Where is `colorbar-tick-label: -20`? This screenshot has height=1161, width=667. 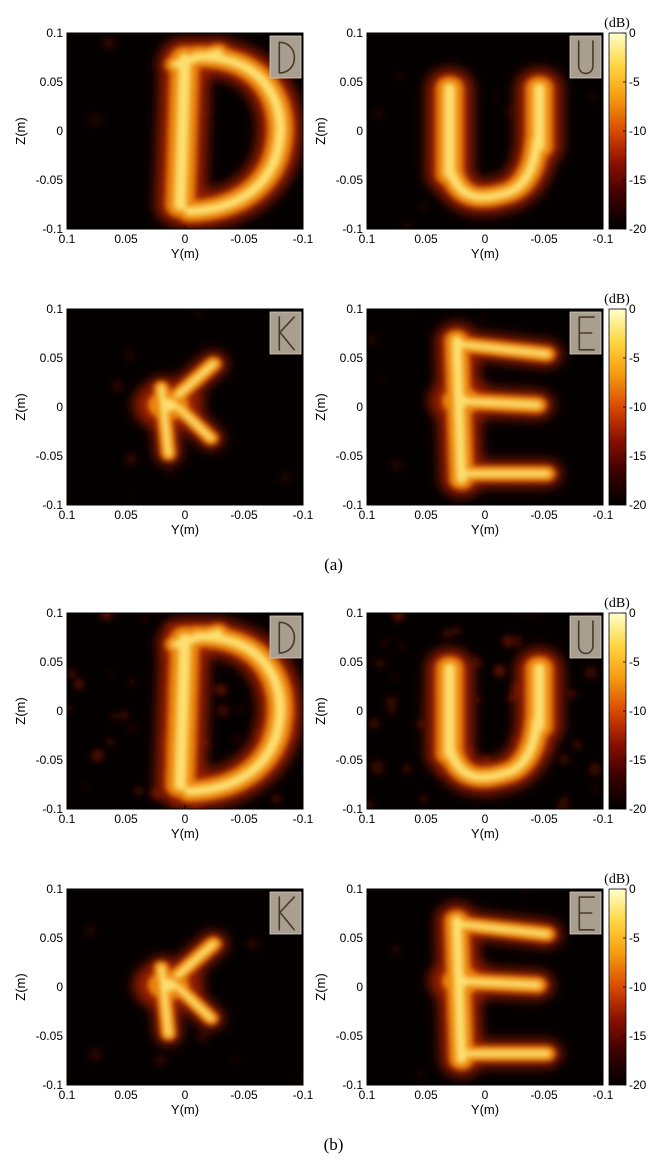
colorbar-tick-label: -20 is located at coordinates (638, 809).